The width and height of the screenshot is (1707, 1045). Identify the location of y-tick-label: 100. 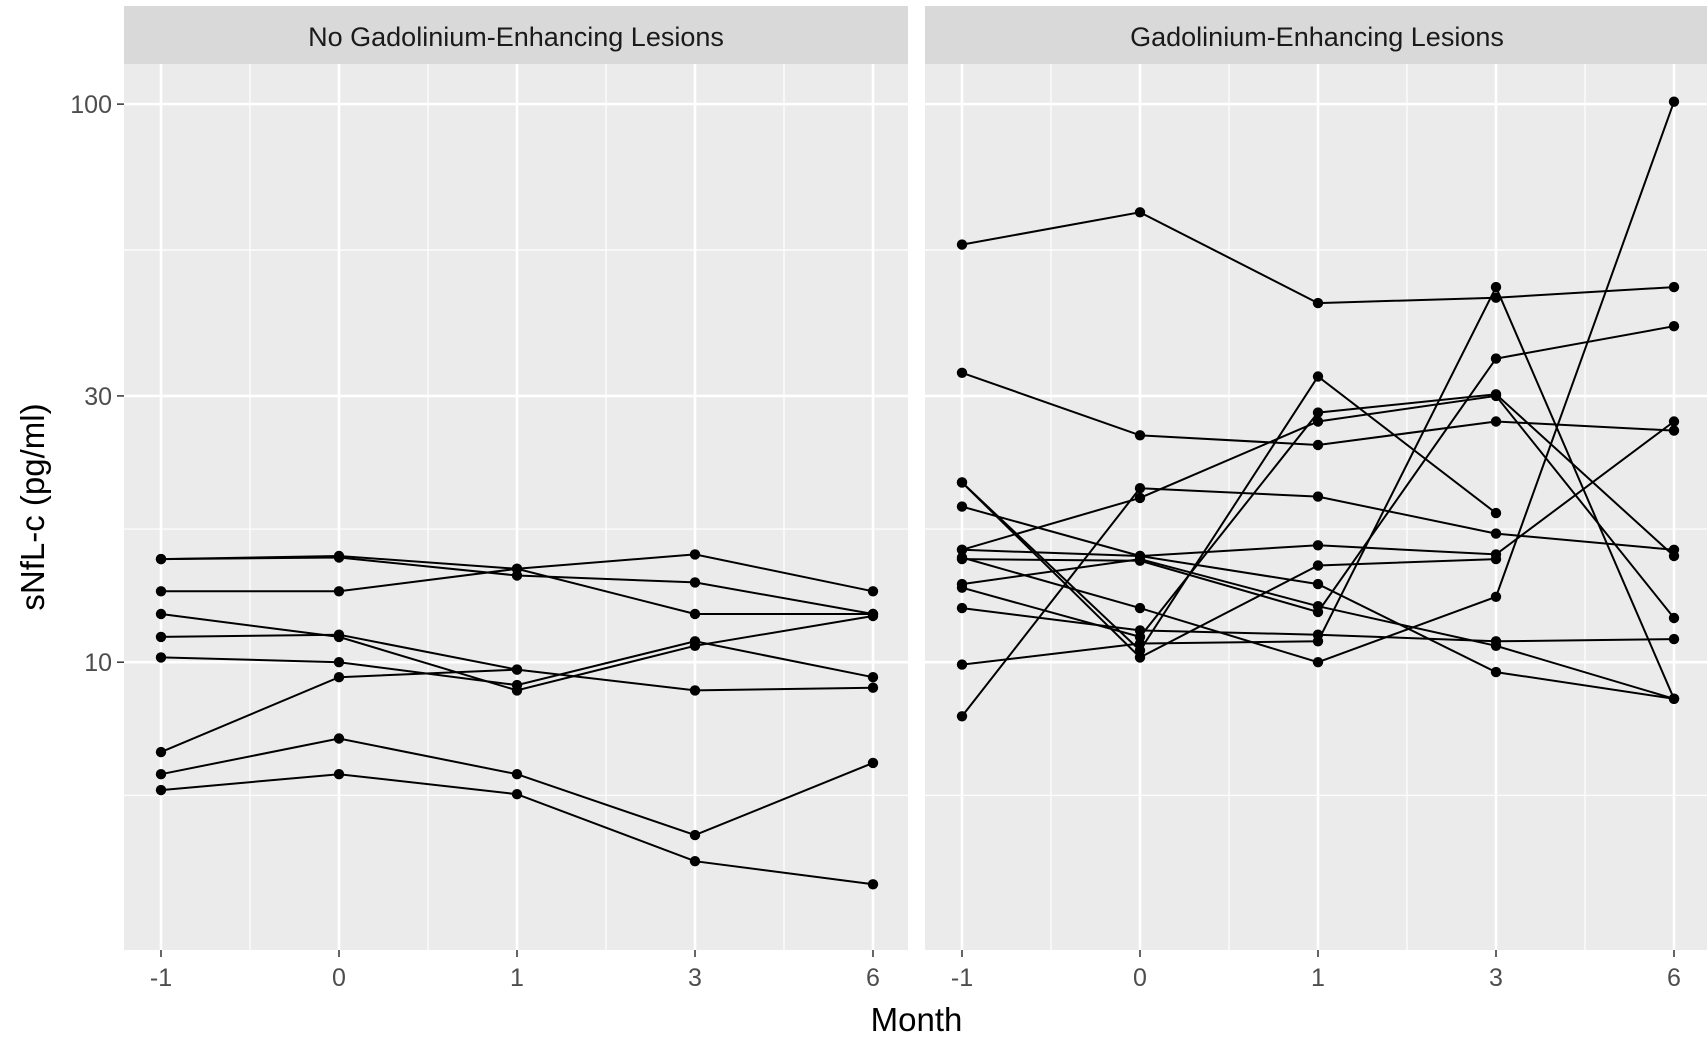
(91, 105).